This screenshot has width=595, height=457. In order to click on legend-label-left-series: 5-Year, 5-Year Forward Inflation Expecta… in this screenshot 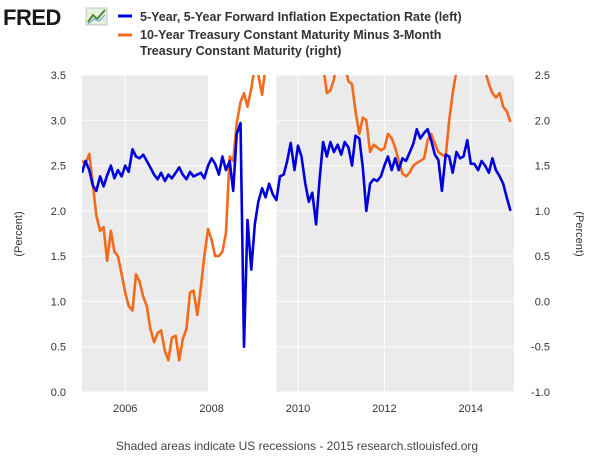, I will do `click(301, 17)`.